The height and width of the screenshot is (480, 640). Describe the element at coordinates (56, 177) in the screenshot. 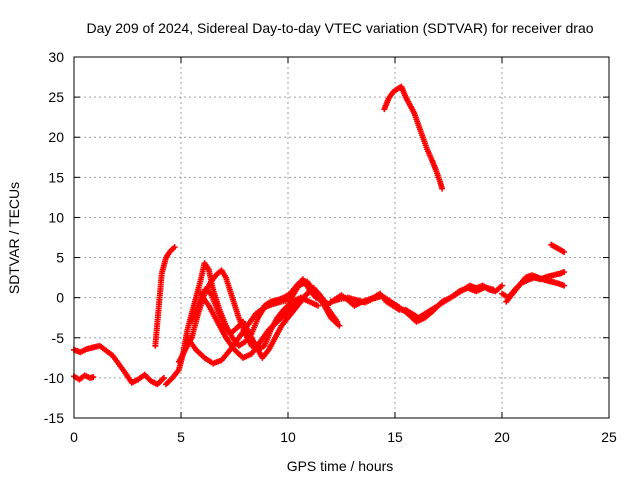

I see `y-tick-label: 15` at that location.